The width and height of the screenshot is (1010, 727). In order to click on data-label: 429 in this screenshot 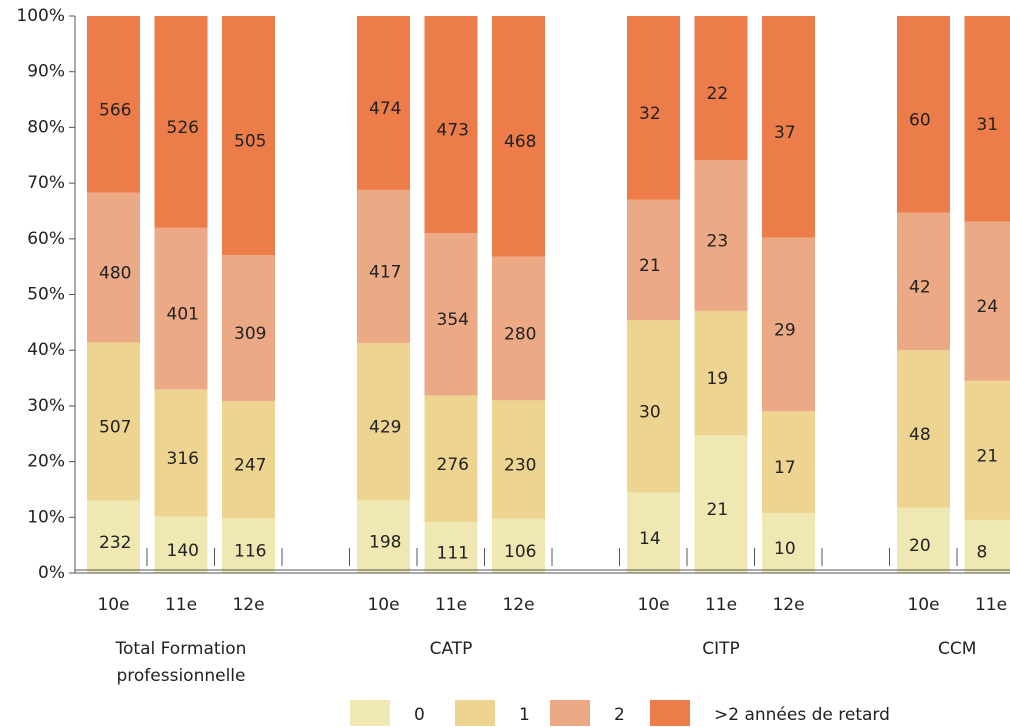, I will do `click(385, 428)`.